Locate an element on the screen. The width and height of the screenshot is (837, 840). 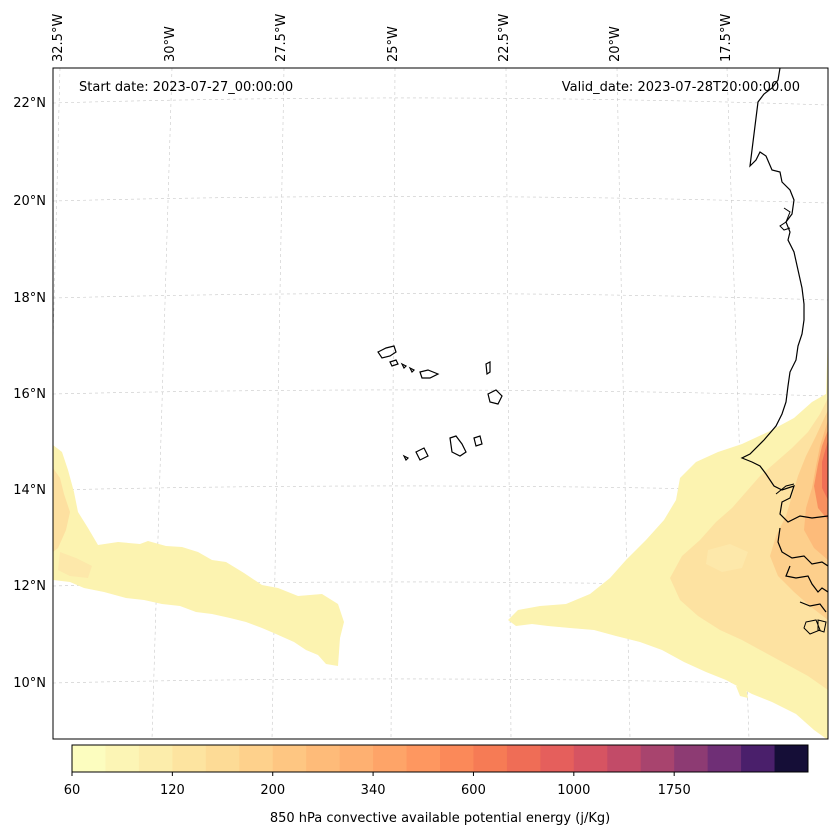
longitude-label: 25°W is located at coordinates (393, 44).